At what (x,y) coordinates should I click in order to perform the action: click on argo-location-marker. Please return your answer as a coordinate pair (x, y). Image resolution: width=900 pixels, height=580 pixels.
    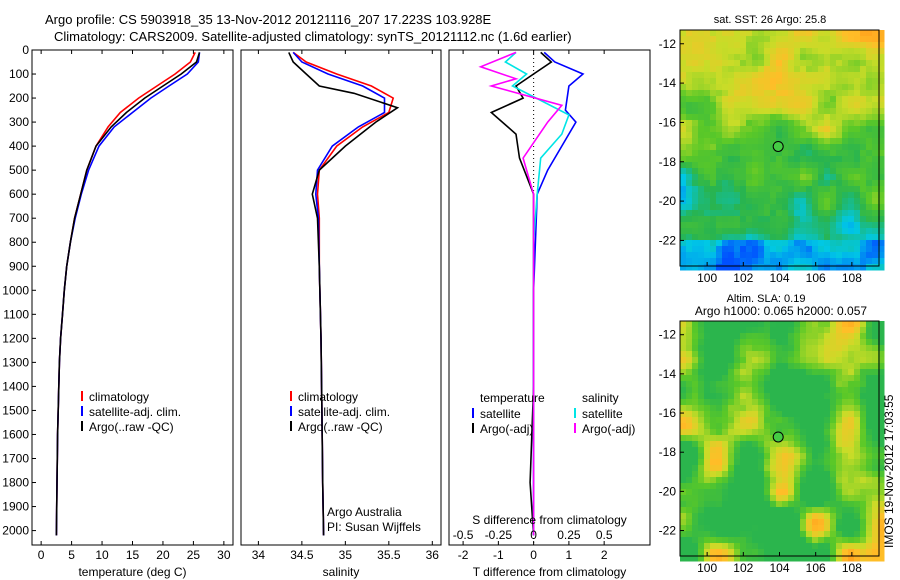
    Looking at the image, I should click on (778, 437).